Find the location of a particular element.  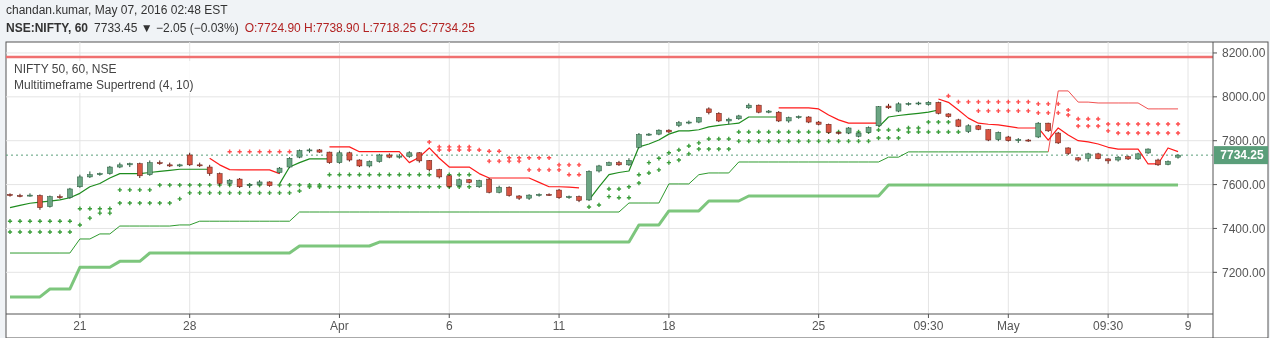

y-tick-label: 8200.00 is located at coordinates (1244, 53).